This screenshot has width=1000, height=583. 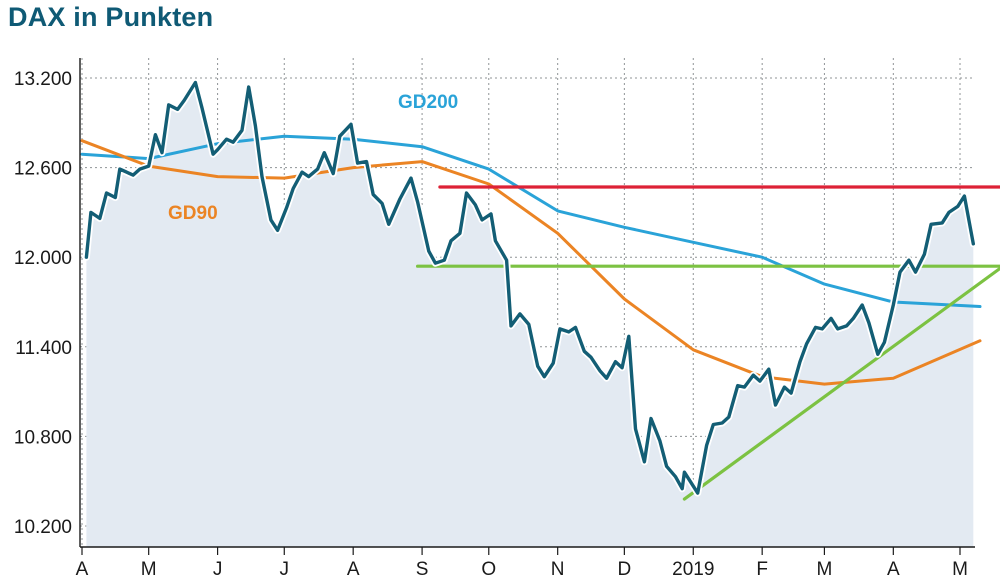 I want to click on y-tick-label: 10.200, so click(x=43, y=527).